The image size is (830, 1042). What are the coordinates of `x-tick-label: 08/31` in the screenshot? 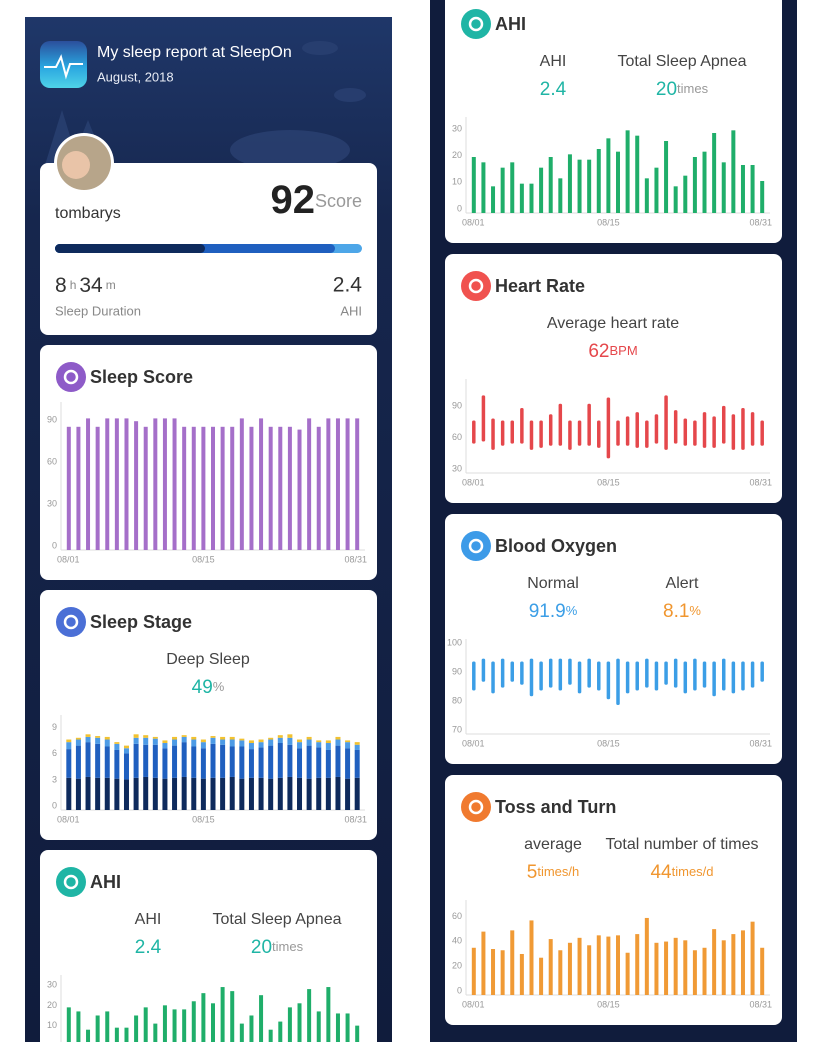 It's located at (760, 1004).